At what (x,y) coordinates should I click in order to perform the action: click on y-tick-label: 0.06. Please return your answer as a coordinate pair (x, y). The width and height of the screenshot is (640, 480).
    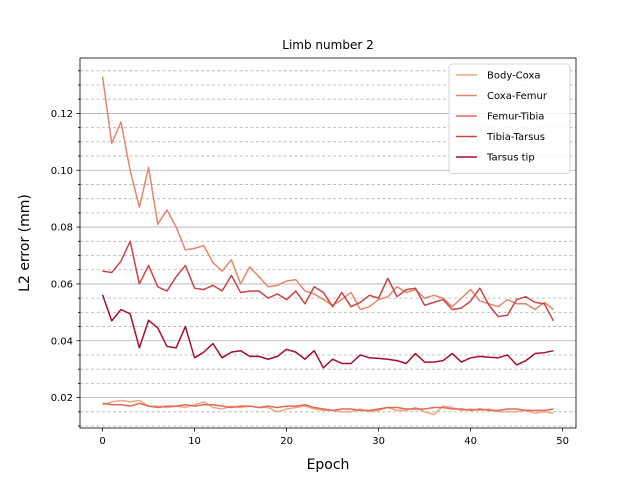
    Looking at the image, I should click on (62, 284).